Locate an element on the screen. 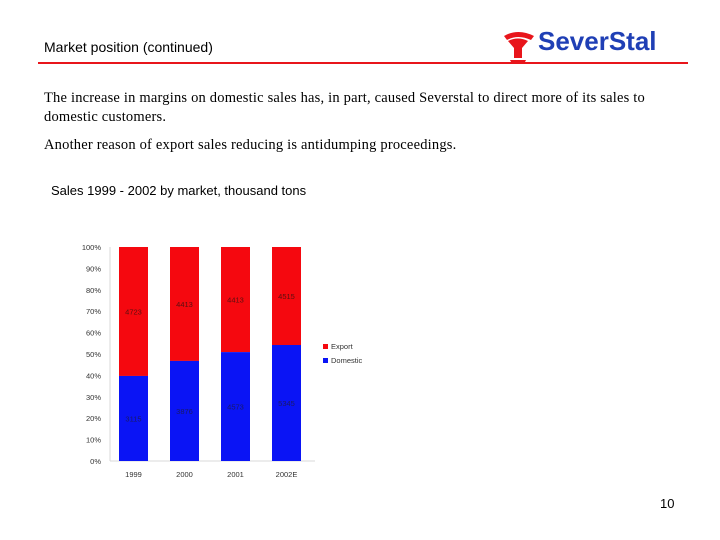 Image resolution: width=720 pixels, height=540 pixels. logo-wordmark: SeverStal is located at coordinates (597, 41).